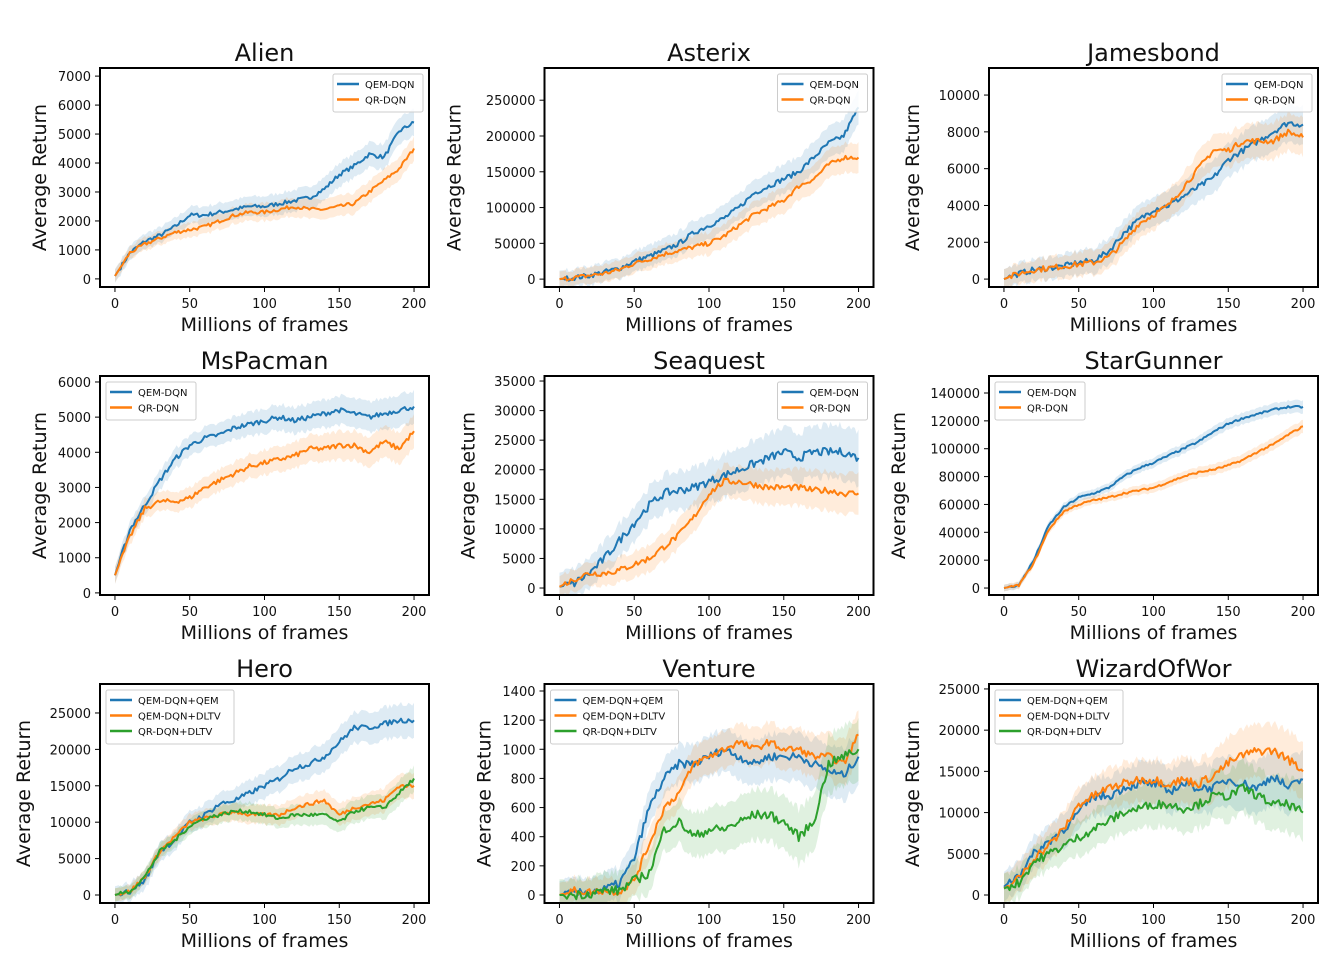  I want to click on y-tick-label: 250000, so click(511, 101).